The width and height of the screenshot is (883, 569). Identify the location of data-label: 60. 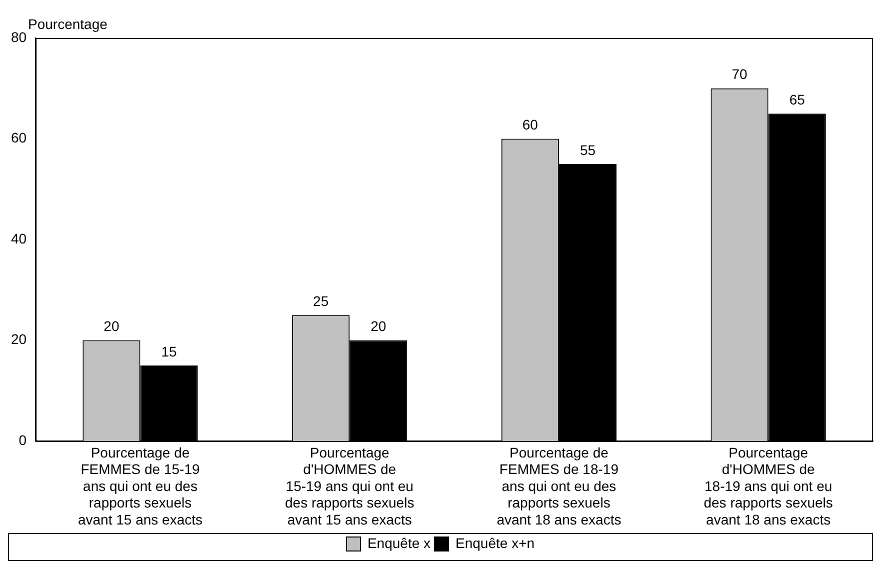
(530, 124).